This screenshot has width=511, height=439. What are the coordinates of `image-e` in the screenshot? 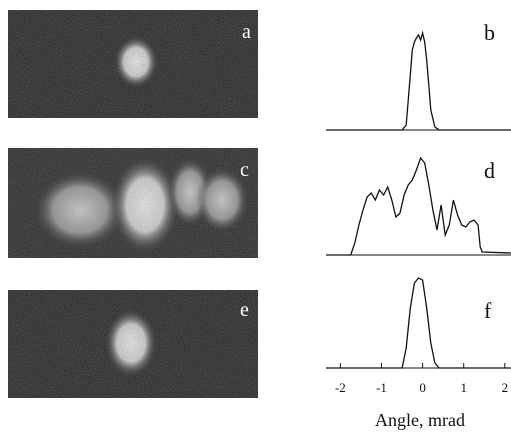 It's located at (133, 344).